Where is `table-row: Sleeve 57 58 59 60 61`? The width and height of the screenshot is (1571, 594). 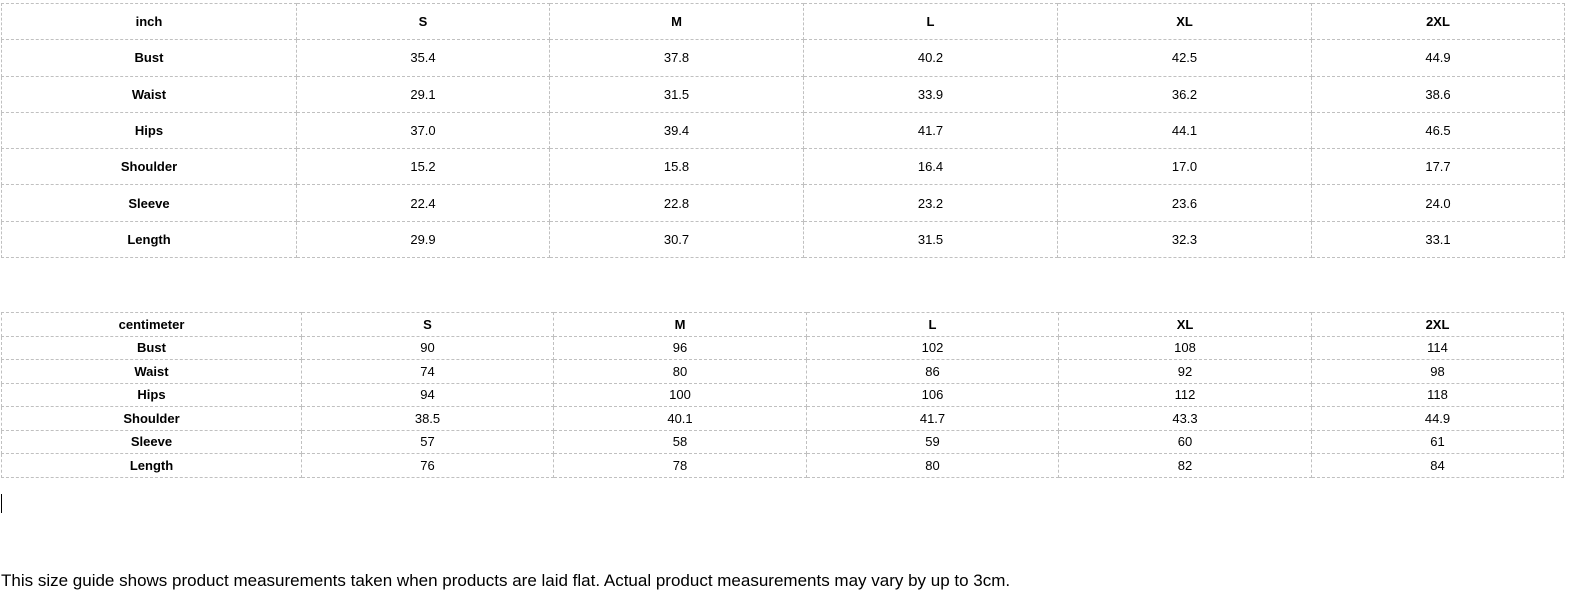 table-row: Sleeve 57 58 59 60 61 is located at coordinates (782, 441).